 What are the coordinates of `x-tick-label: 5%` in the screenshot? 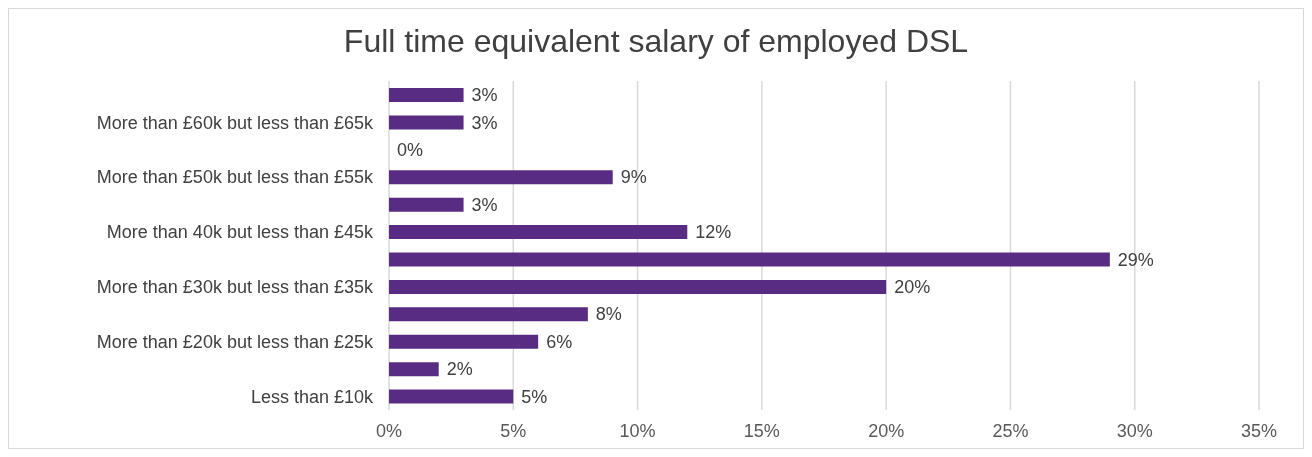 It's located at (513, 430).